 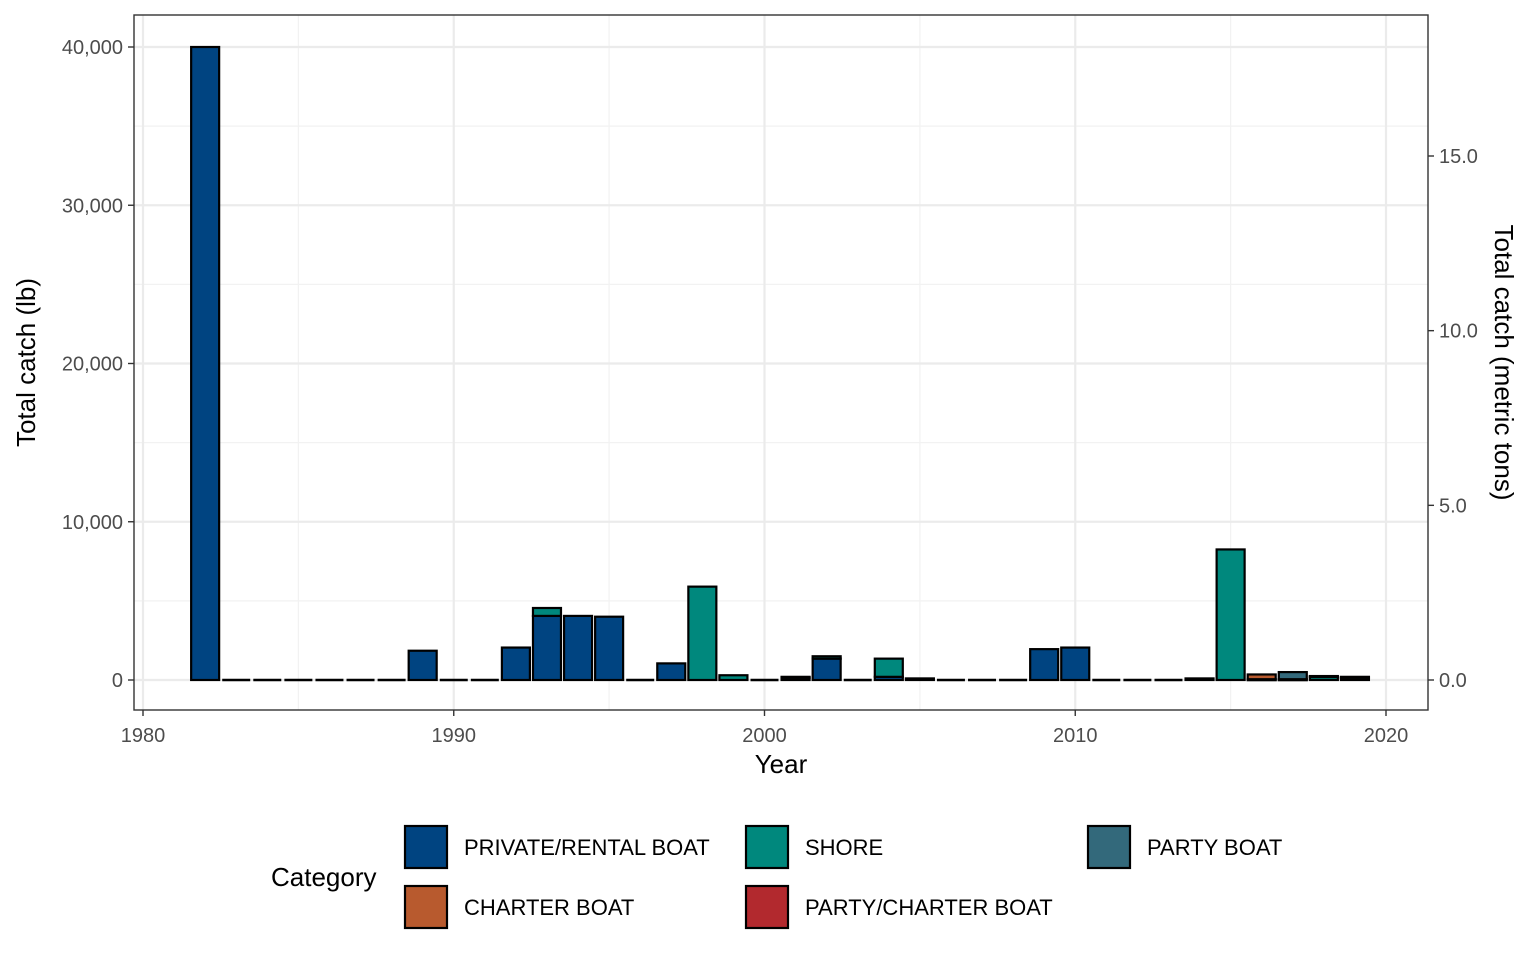 I want to click on x-tick-label: 1980, so click(x=143, y=736).